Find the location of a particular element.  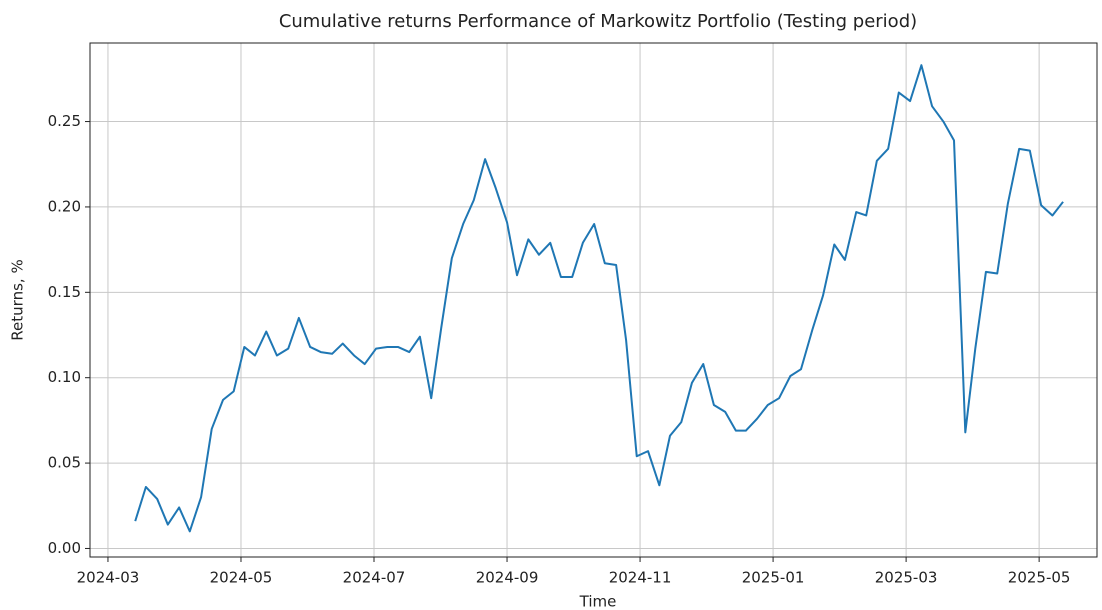

y-tick-label: 0.25 is located at coordinates (64, 121).